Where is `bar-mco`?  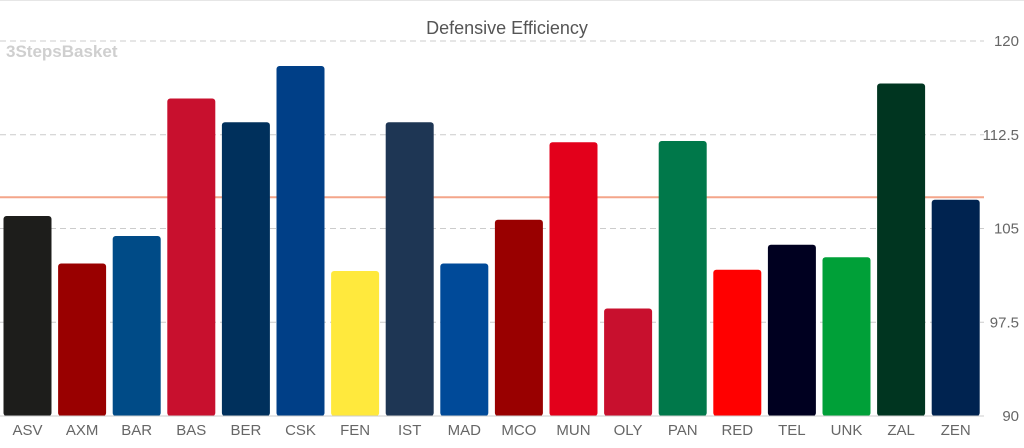
bar-mco is located at coordinates (518, 317).